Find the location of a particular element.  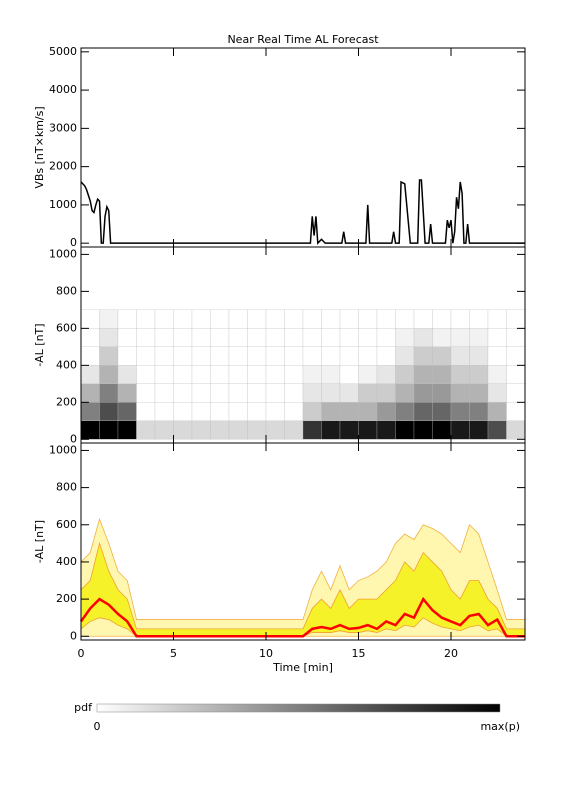

y-tick-label: 600 is located at coordinates (66, 524).